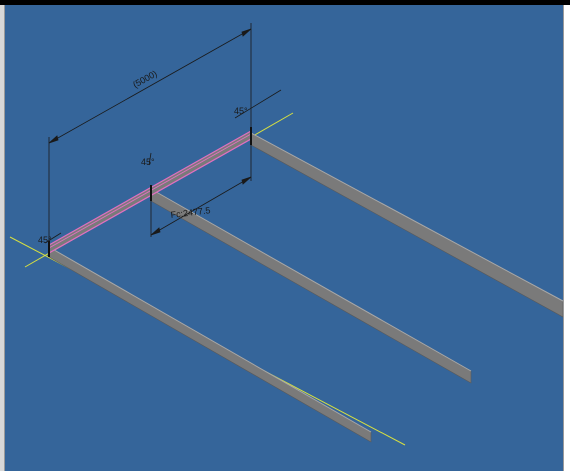  I want to click on window-top-border, so click(285, 2).